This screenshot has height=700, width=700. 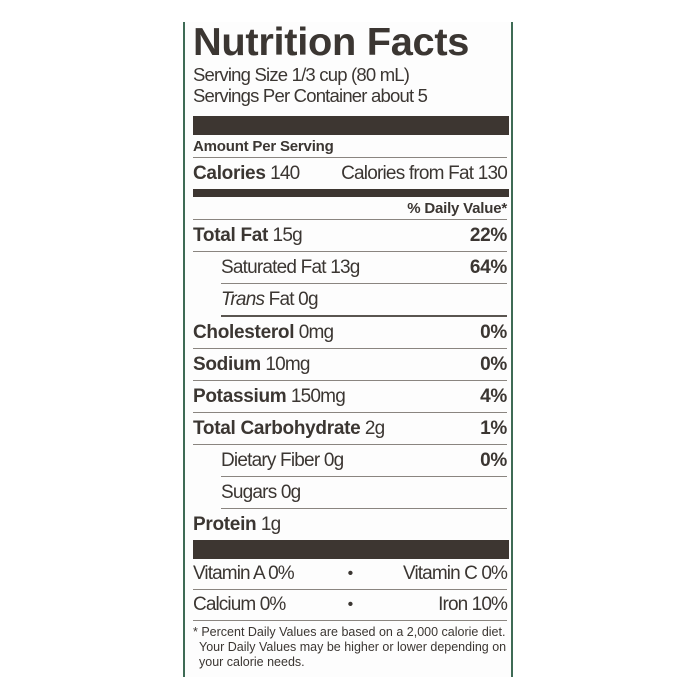 What do you see at coordinates (364, 268) in the screenshot?
I see `nutrient-row-saturated-fat: Saturated Fat 13g 64%` at bounding box center [364, 268].